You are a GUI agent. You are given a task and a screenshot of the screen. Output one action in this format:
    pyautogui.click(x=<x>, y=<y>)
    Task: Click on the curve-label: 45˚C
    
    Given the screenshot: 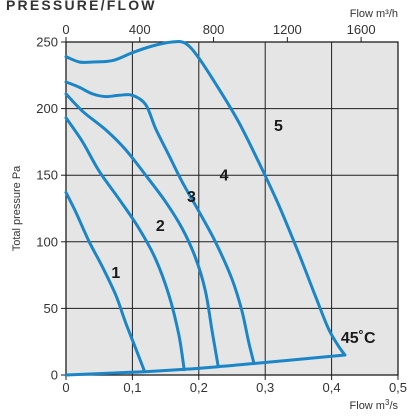 What is the action you would take?
    pyautogui.click(x=358, y=338)
    